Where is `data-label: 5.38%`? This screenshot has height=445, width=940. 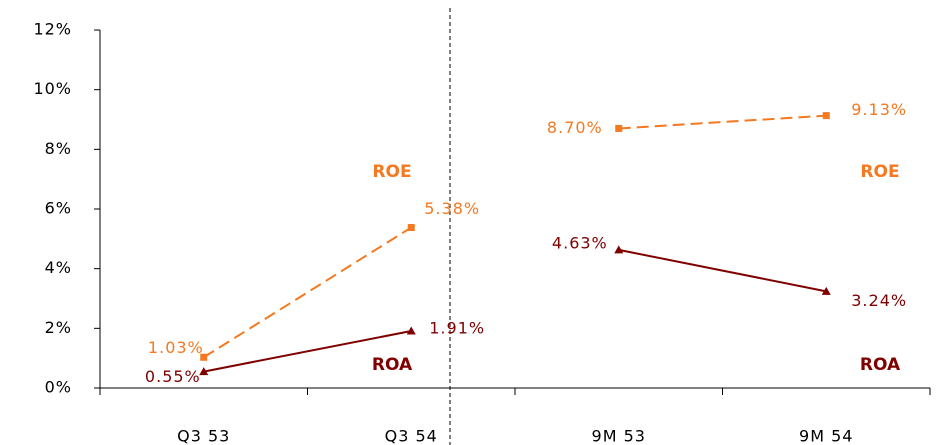 data-label: 5.38% is located at coordinates (452, 208).